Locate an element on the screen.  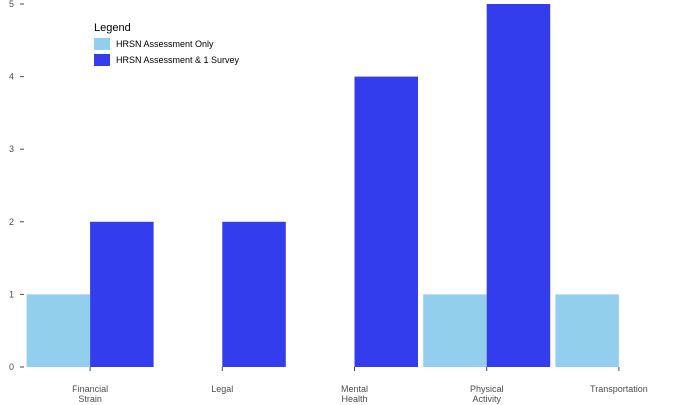
legend-label-assessment-only: HRSN Assessment Only is located at coordinates (165, 44).